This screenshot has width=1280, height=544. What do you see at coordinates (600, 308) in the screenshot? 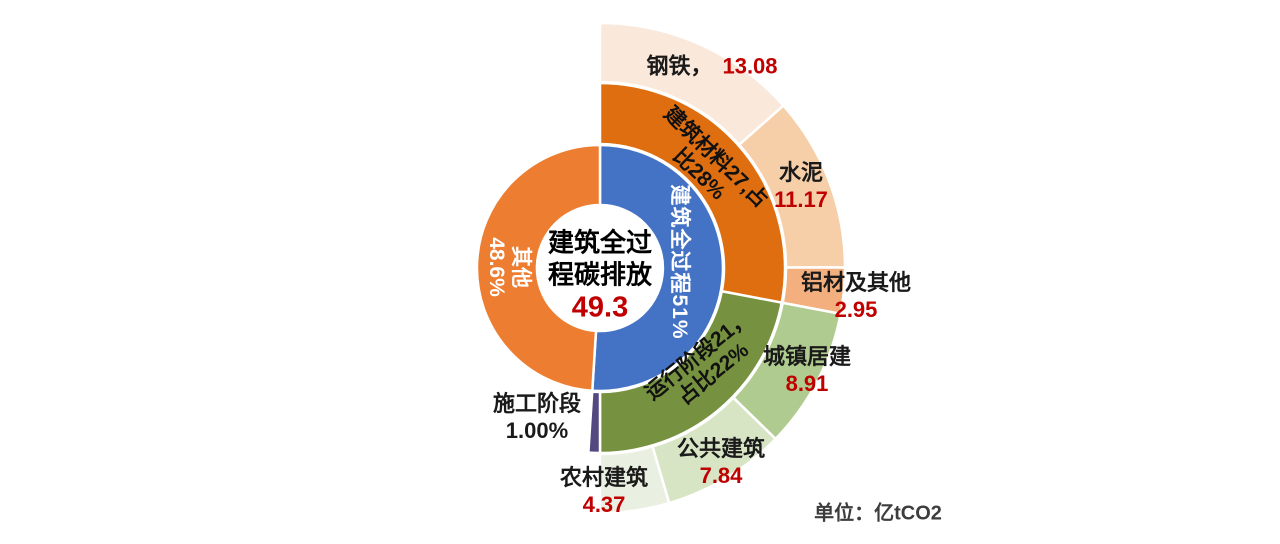
I see `center-total-value: 49.3` at bounding box center [600, 308].